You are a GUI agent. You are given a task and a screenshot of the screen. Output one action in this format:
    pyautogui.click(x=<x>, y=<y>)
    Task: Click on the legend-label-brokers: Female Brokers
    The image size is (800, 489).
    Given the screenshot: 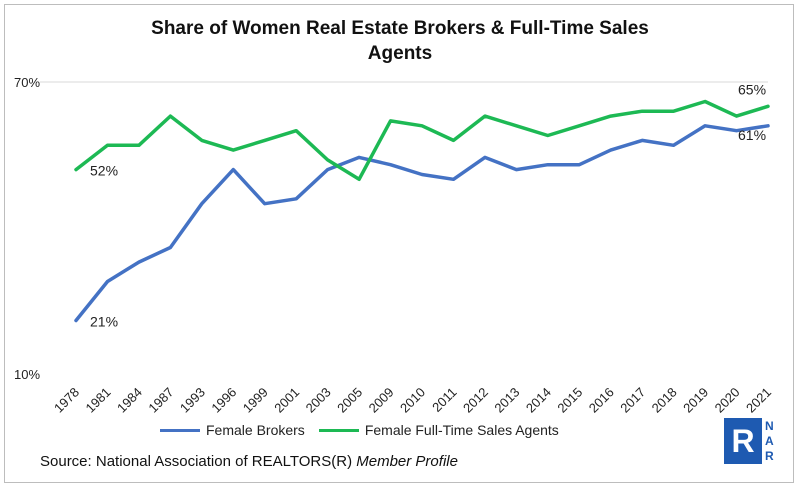 What is the action you would take?
    pyautogui.click(x=255, y=430)
    